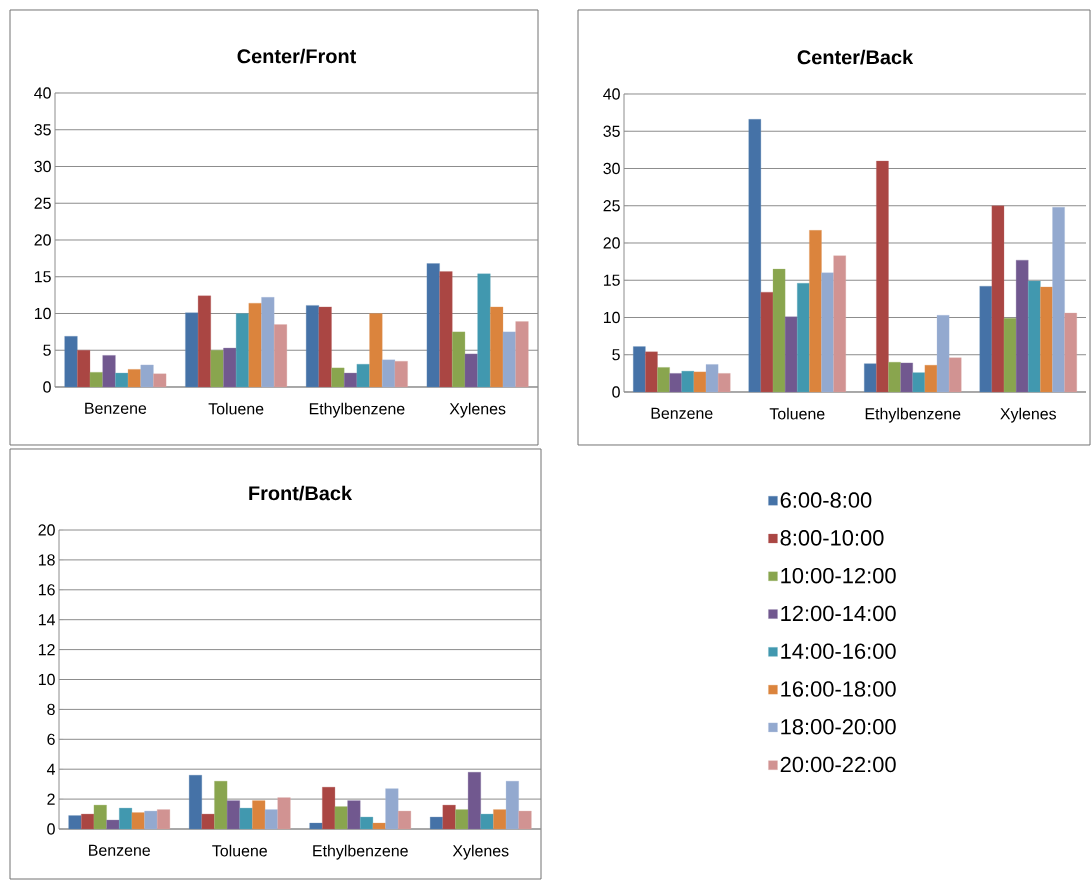 Image resolution: width=1091 pixels, height=880 pixels. Describe the element at coordinates (838, 727) in the screenshot. I see `legend-label: 18:00-20:00` at that location.